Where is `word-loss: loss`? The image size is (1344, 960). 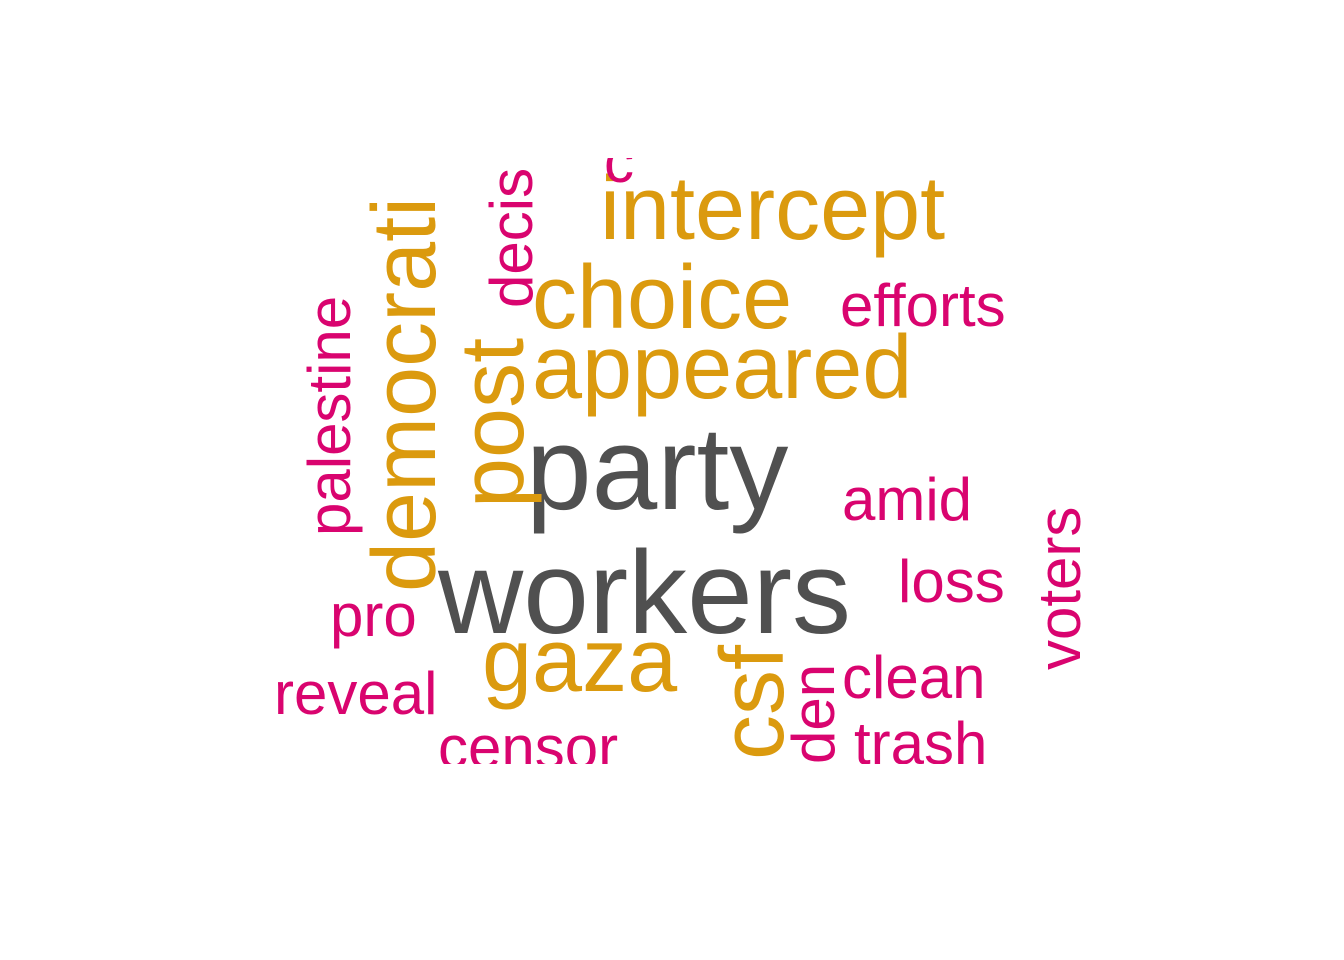
word-loss: loss is located at coordinates (951, 581).